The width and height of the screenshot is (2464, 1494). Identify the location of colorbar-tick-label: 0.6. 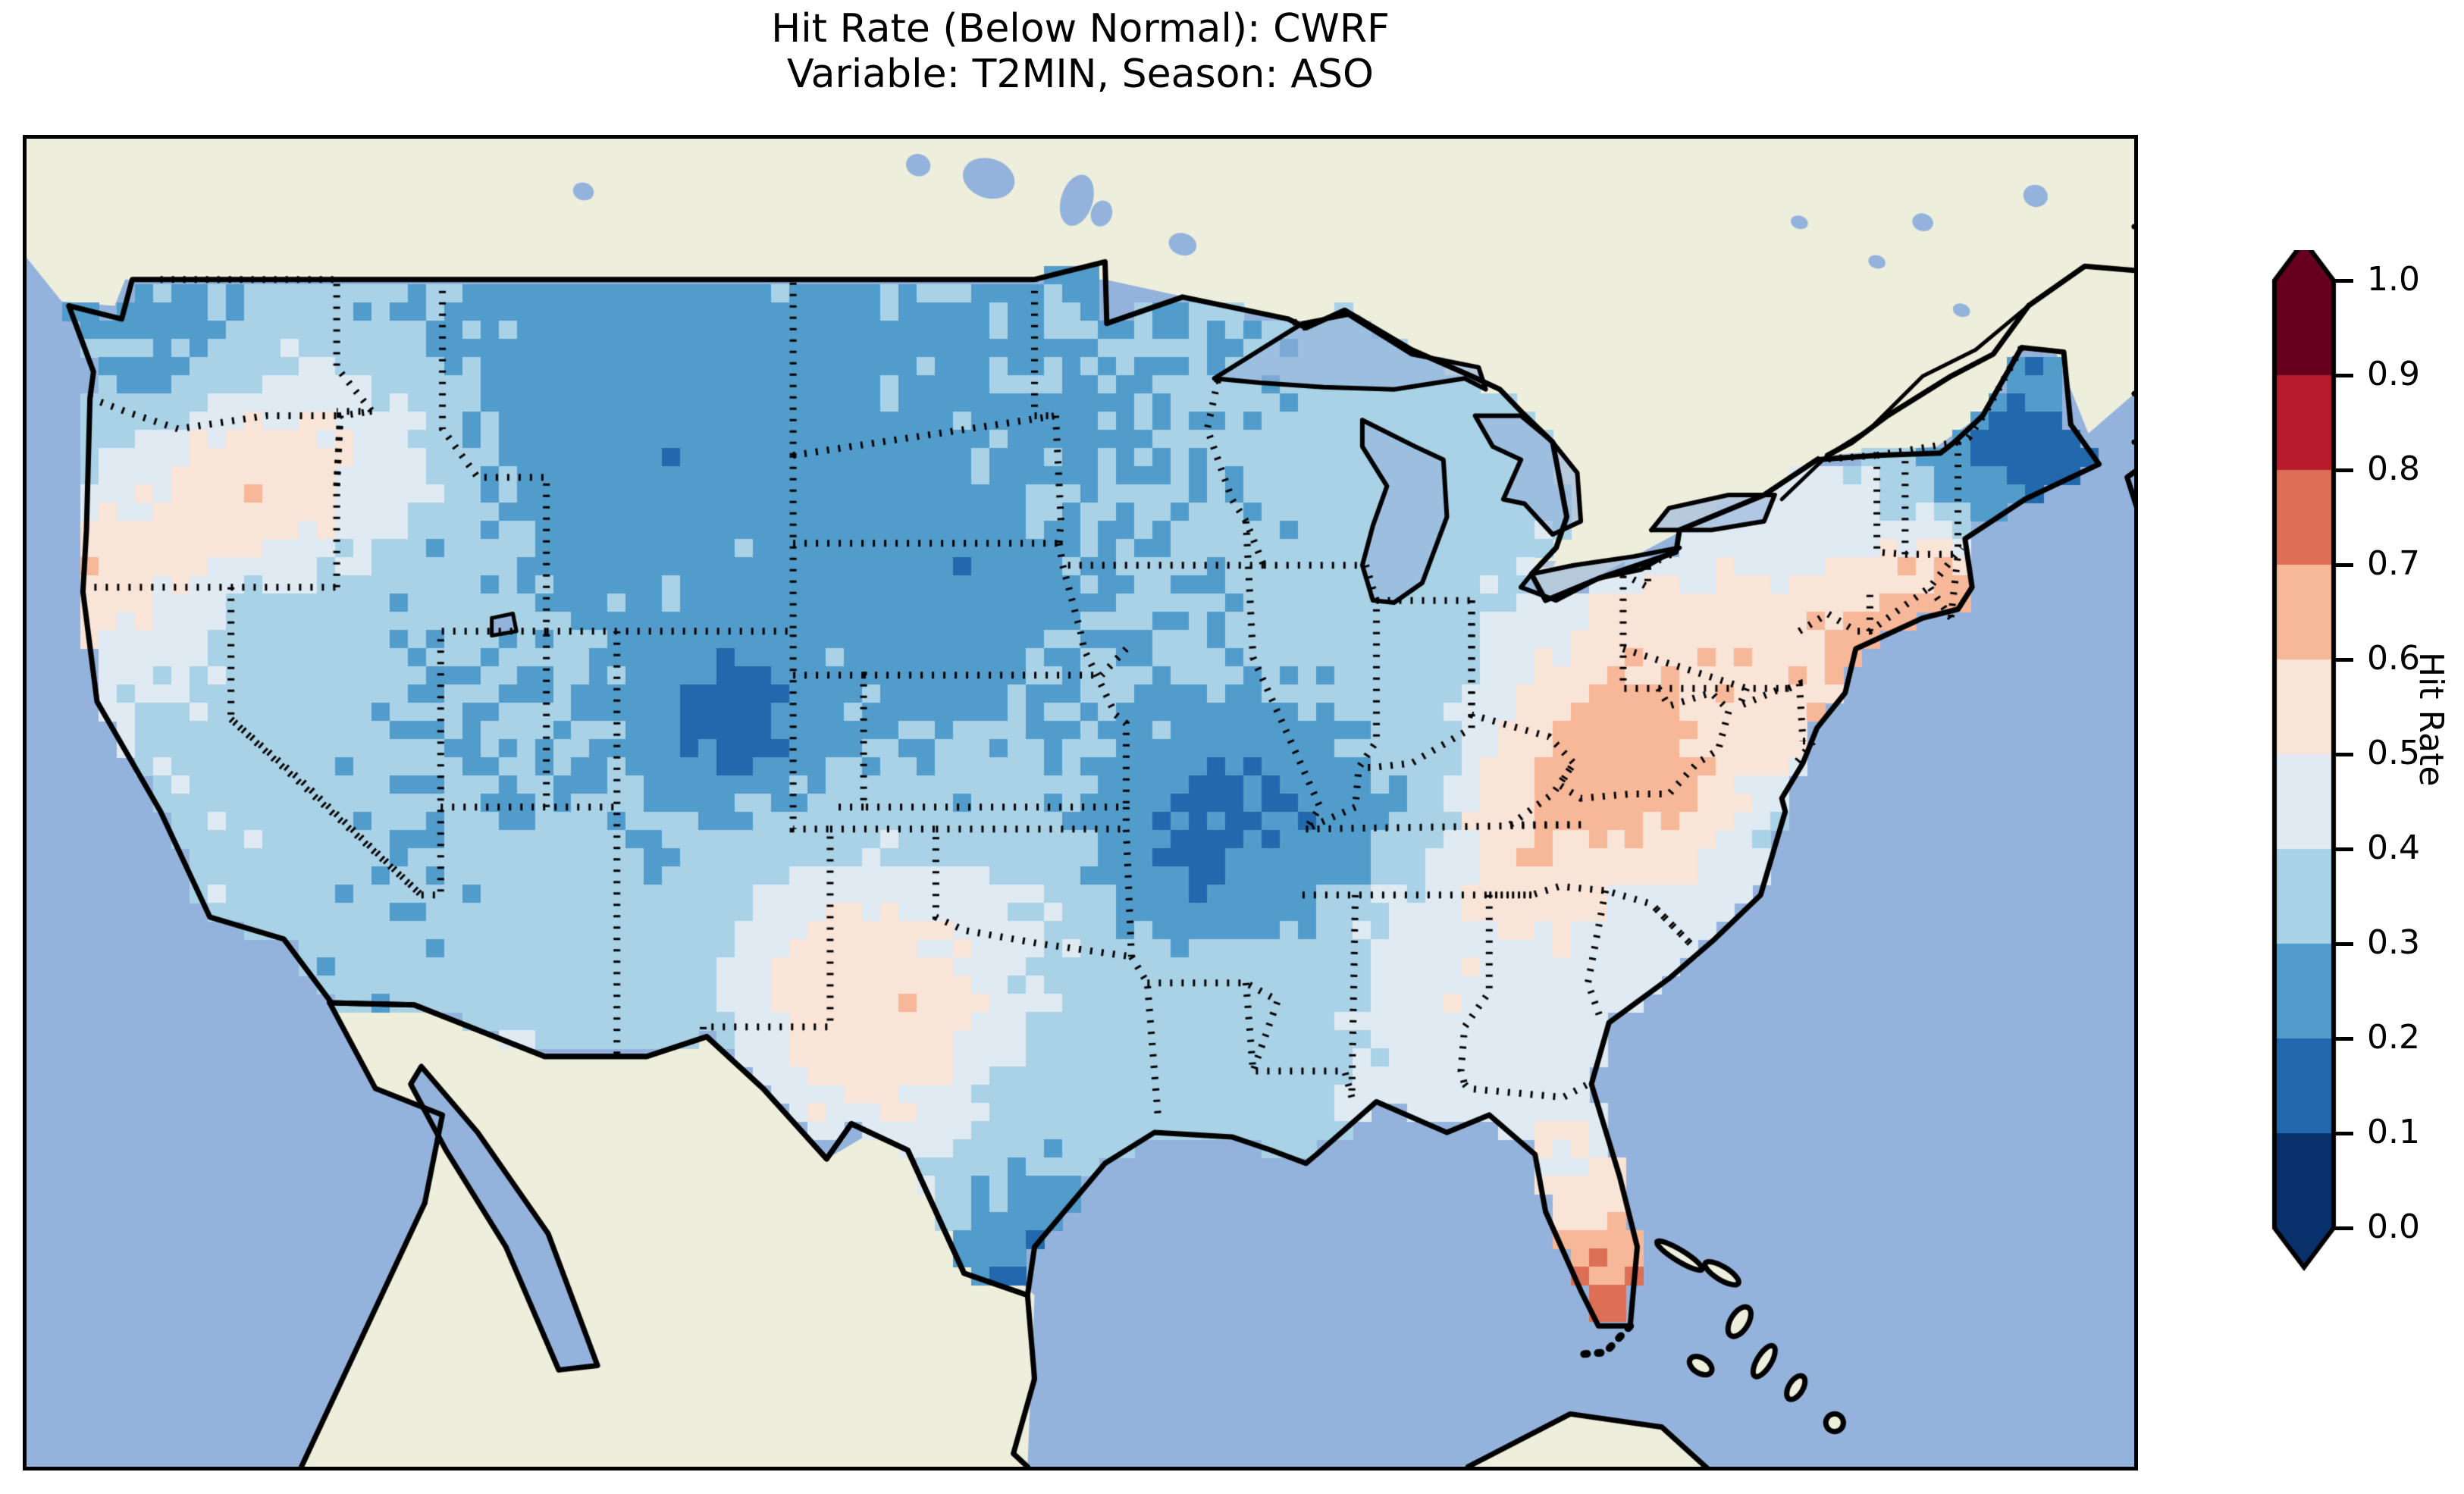
(2394, 658).